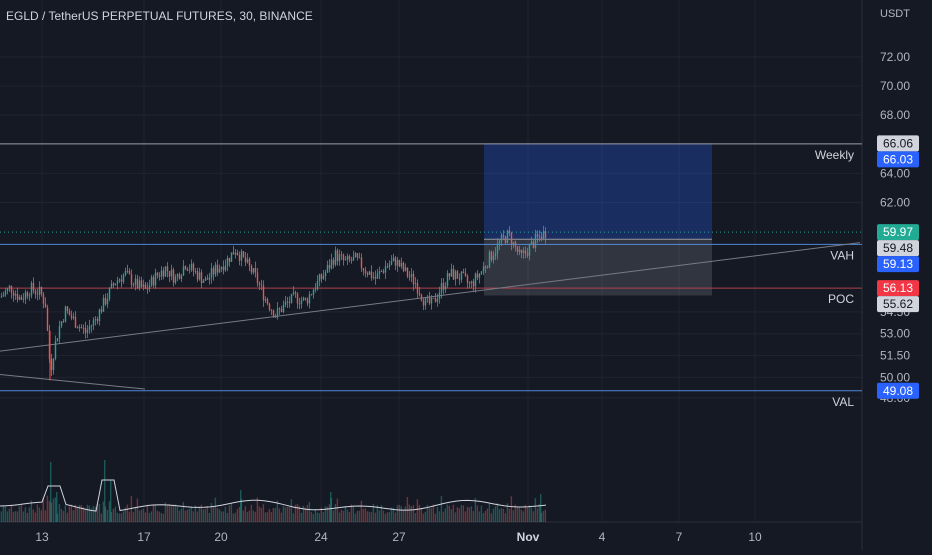 The width and height of the screenshot is (932, 555). I want to click on level-label-val: VAL, so click(843, 402).